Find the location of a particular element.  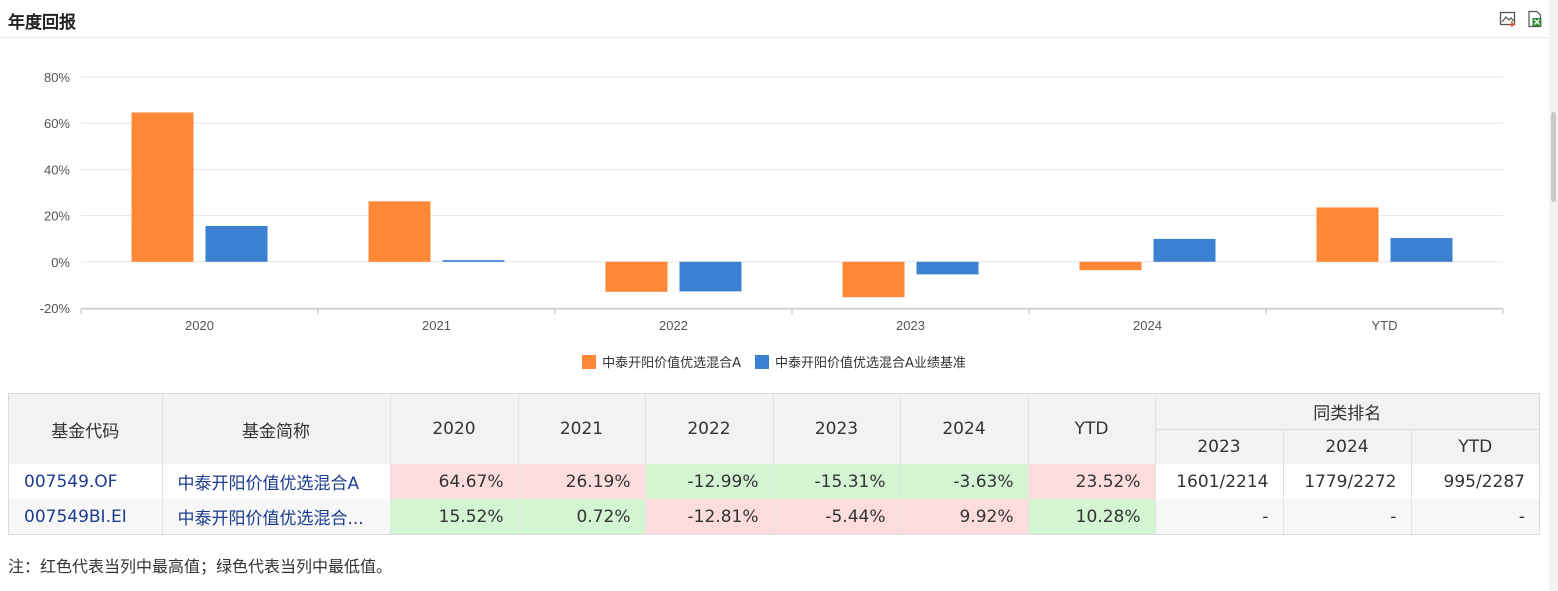

y-tick-label: 60% is located at coordinates (57, 123).